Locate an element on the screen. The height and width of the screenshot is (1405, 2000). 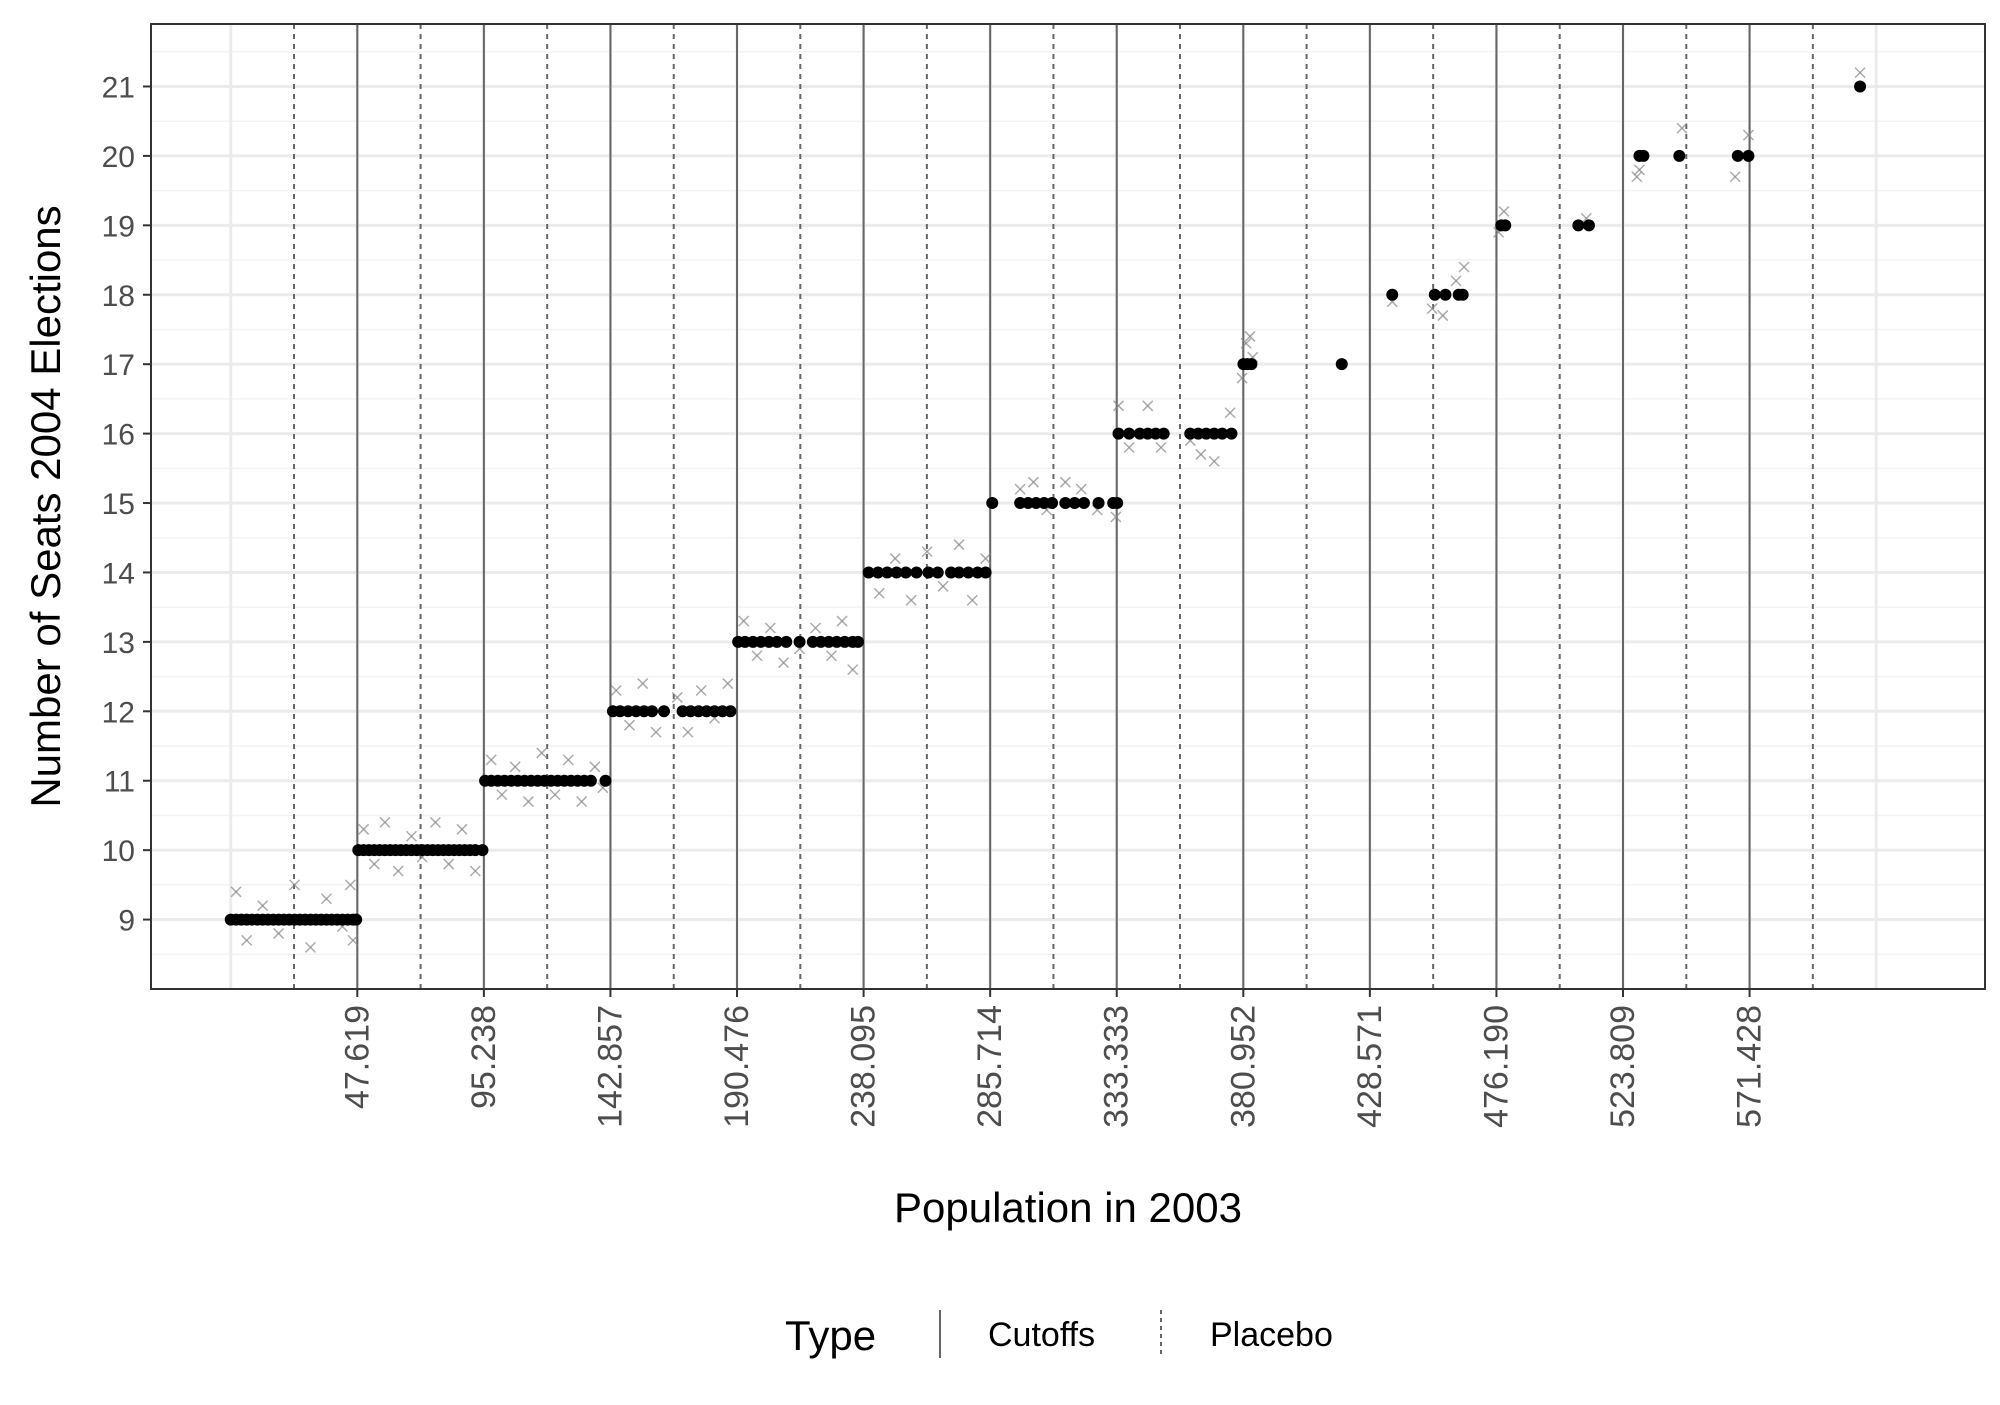
x-axis-label: Population in 2003 is located at coordinates (1068, 1207).